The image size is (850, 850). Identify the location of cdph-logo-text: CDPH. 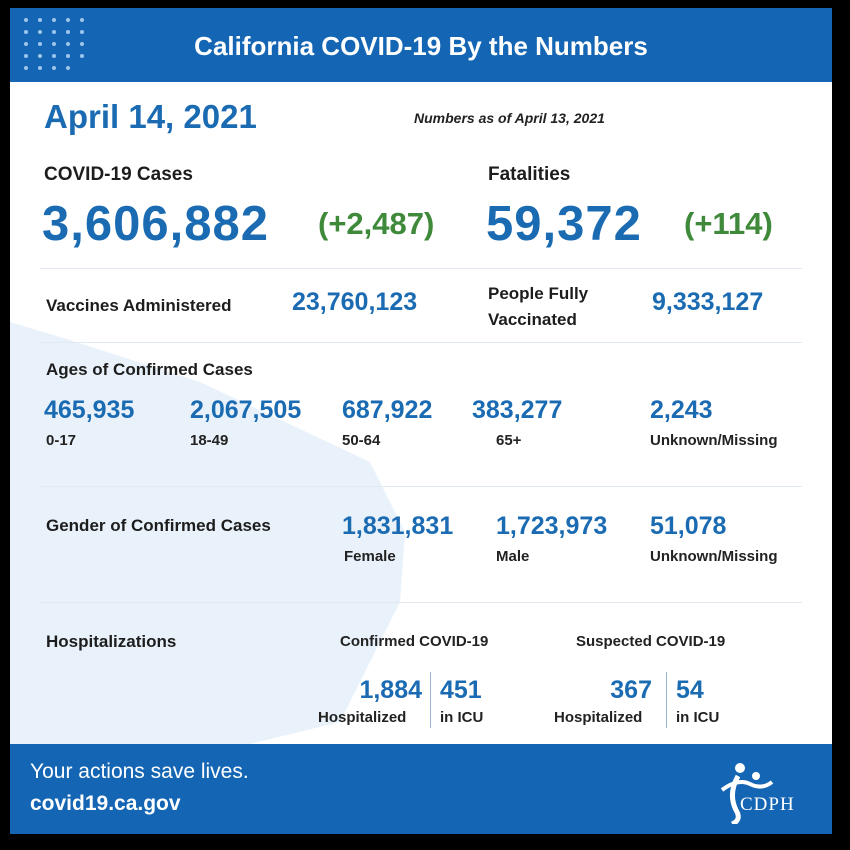
(767, 804).